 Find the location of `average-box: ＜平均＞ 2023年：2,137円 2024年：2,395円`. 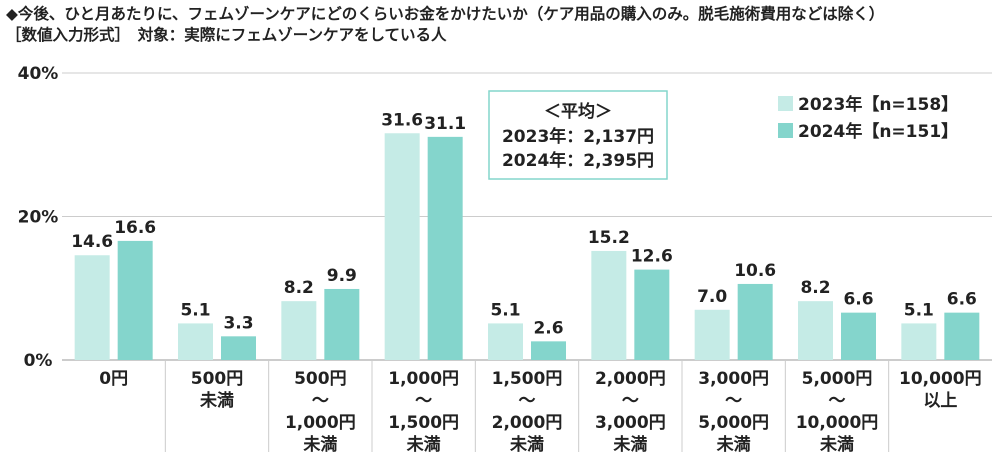

average-box: ＜平均＞ 2023年：2,137円 2024年：2,395円 is located at coordinates (578, 135).